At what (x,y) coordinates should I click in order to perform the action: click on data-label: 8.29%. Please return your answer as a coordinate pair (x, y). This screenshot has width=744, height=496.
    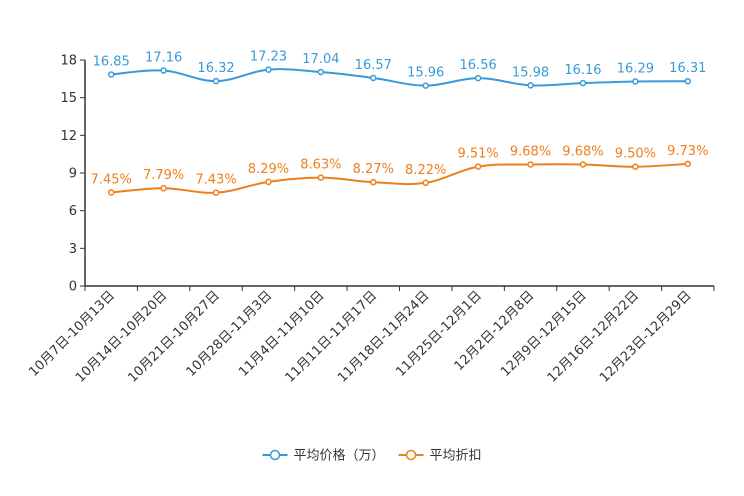
    Looking at the image, I should click on (268, 169).